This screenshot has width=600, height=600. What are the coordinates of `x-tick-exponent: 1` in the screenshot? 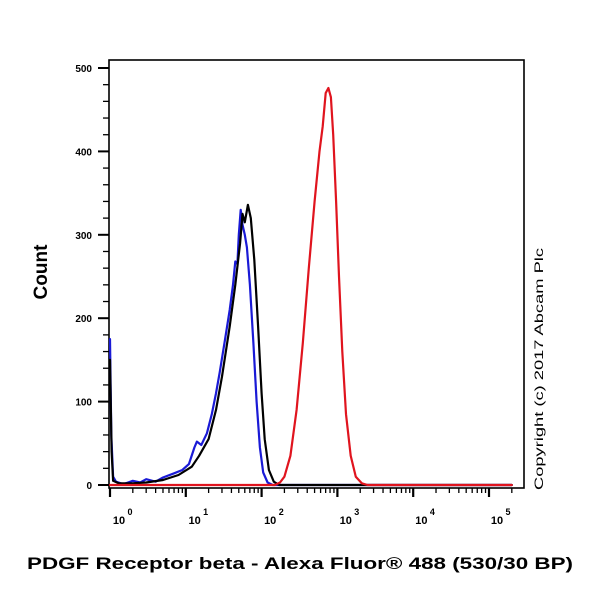 It's located at (205, 512).